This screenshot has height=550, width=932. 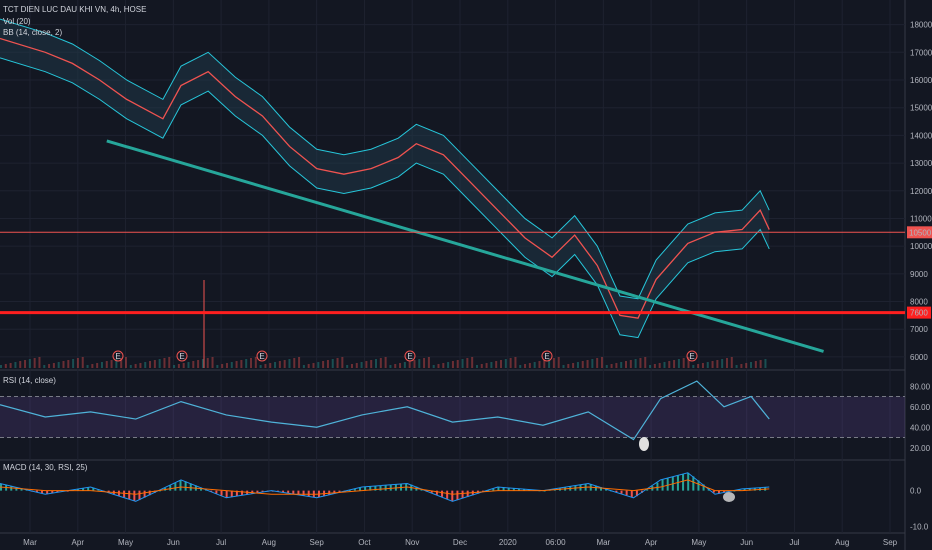 I want to click on price-tick-label: 8000, so click(x=919, y=302).